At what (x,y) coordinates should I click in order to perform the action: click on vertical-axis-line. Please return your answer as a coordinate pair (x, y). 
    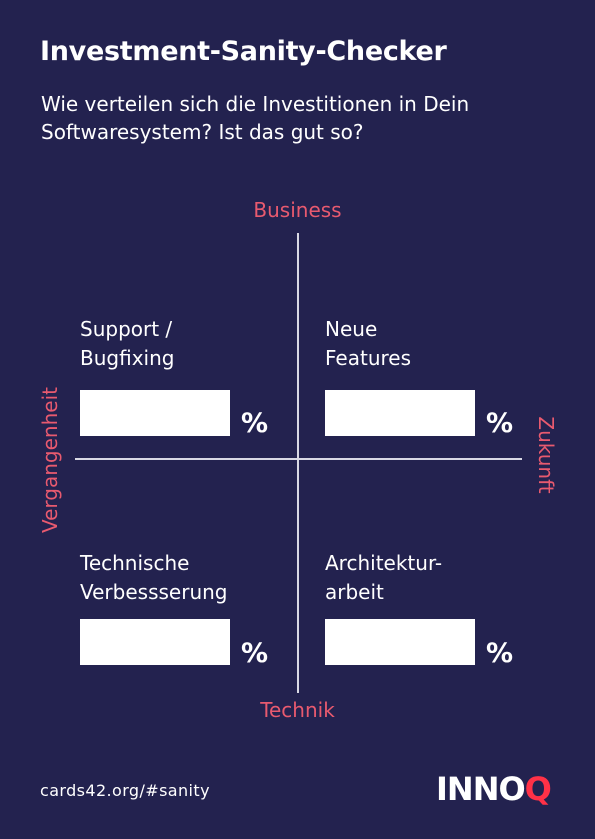
    Looking at the image, I should click on (298, 463).